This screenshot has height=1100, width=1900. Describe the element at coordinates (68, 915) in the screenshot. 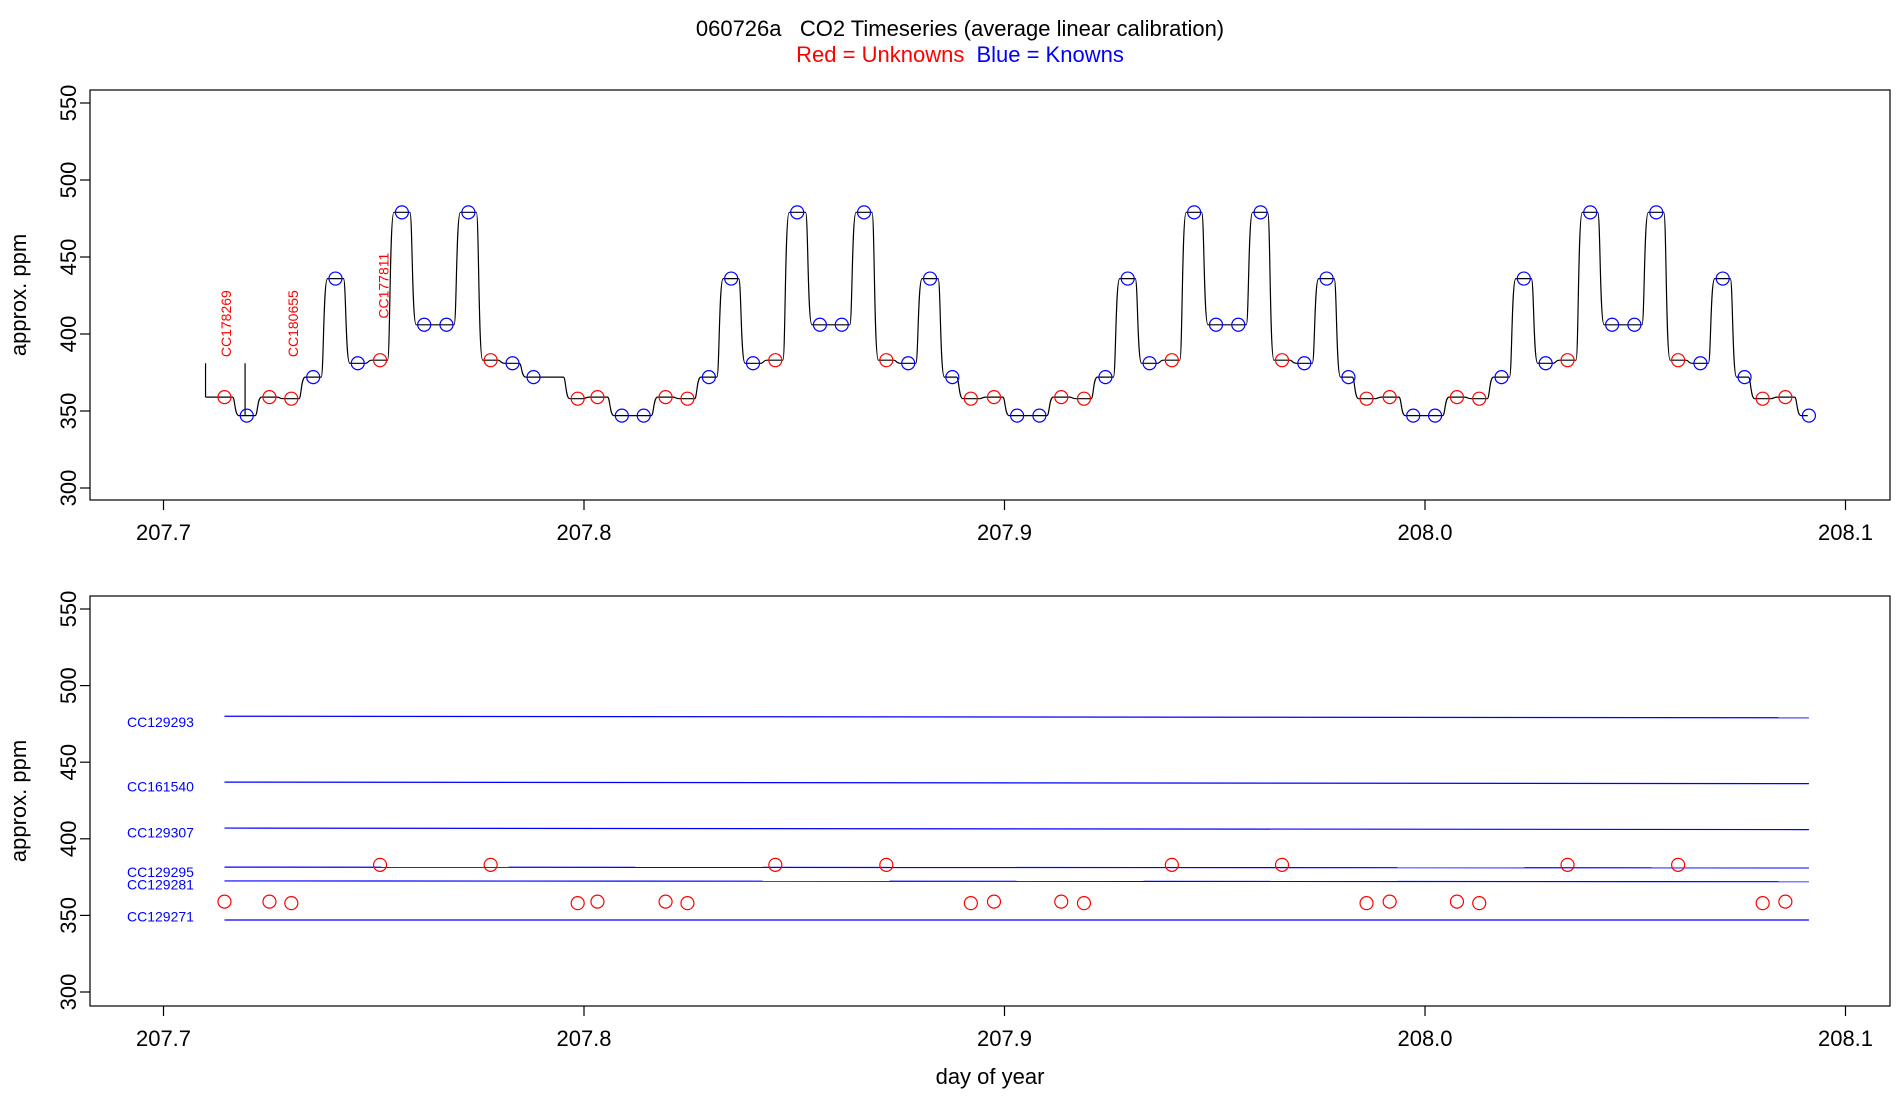

I see `y-tick-label: 350` at that location.